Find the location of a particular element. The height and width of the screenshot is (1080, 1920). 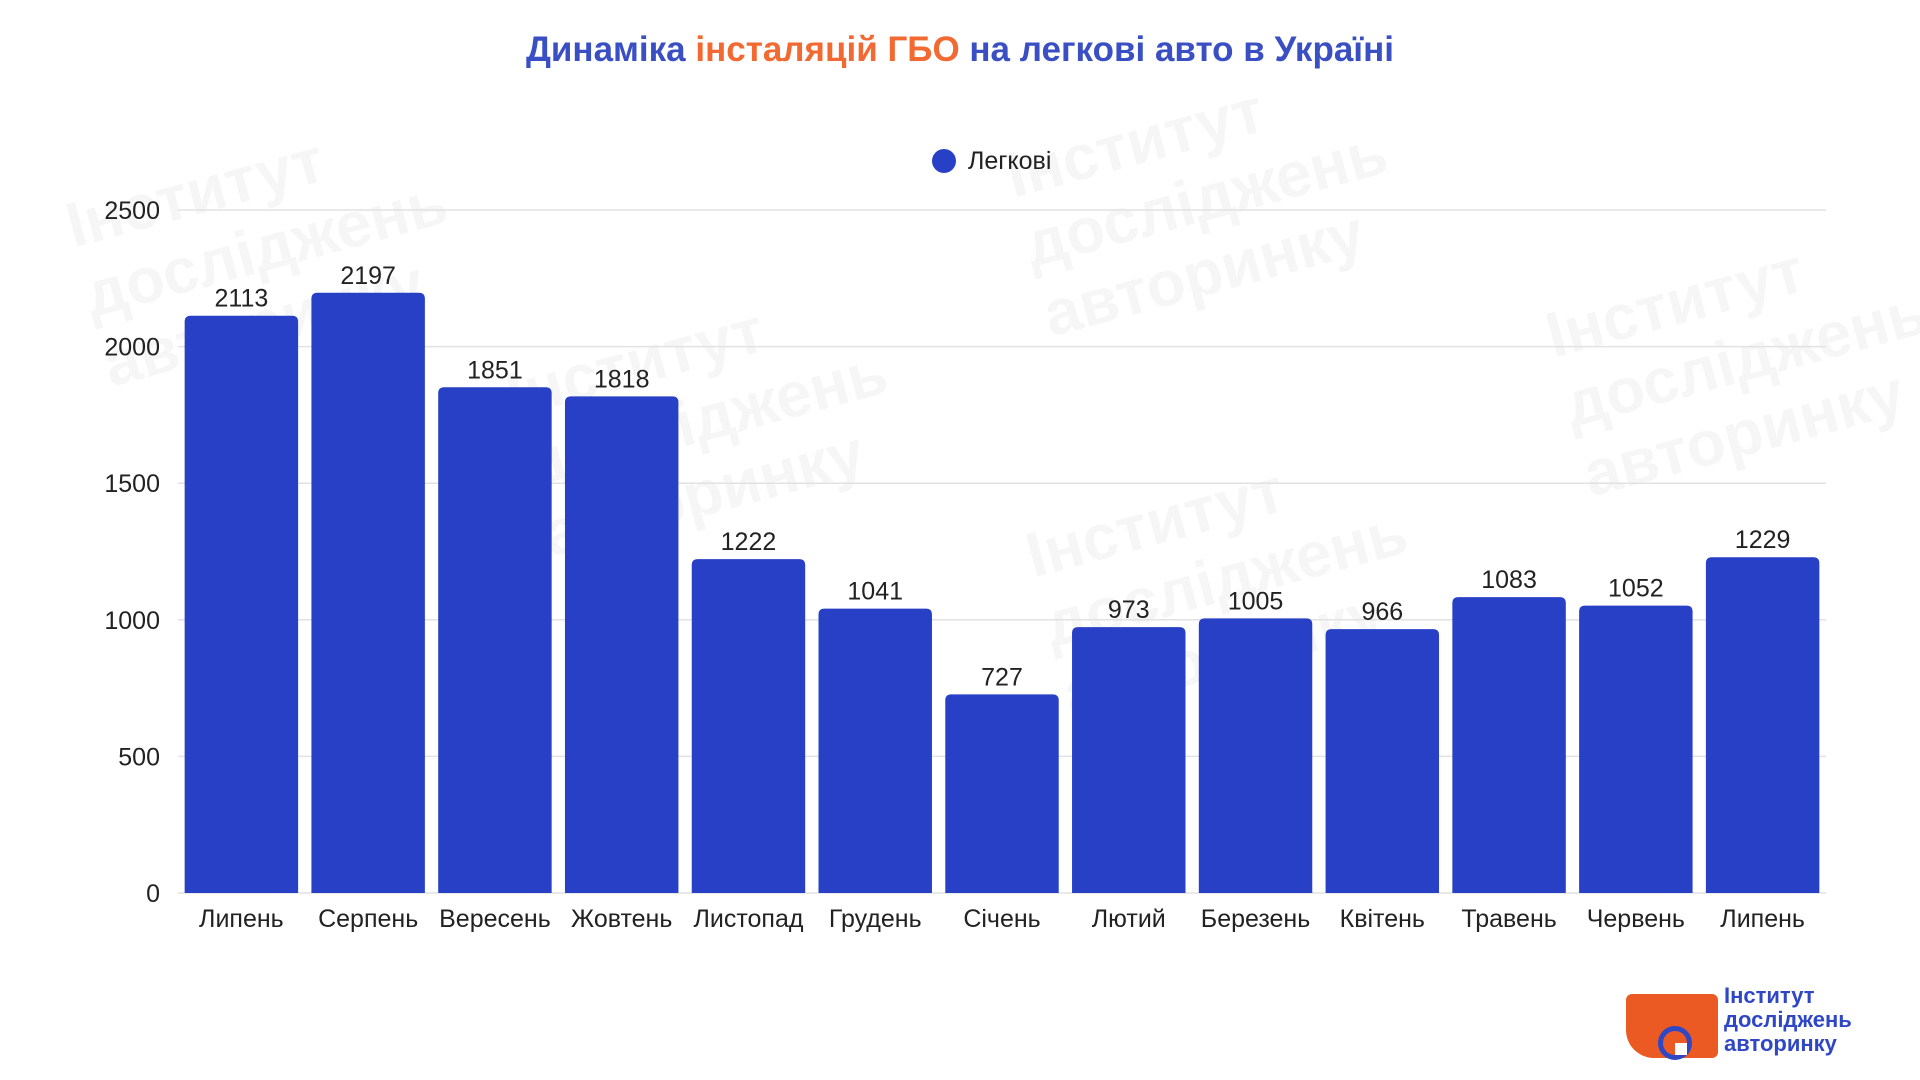

legend-marker is located at coordinates (944, 161).